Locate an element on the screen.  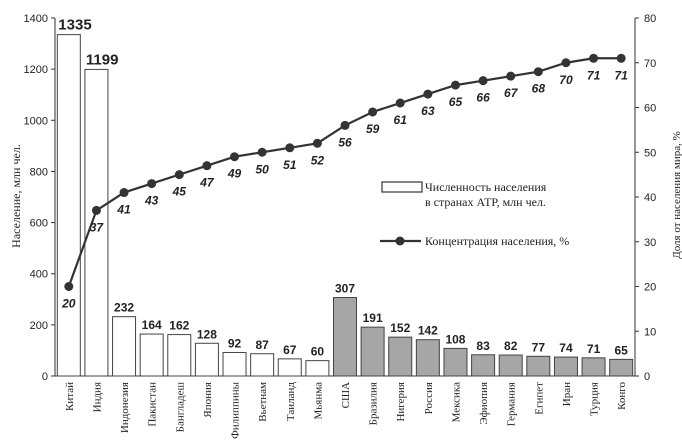
bar-value-label: 60 is located at coordinates (318, 352).